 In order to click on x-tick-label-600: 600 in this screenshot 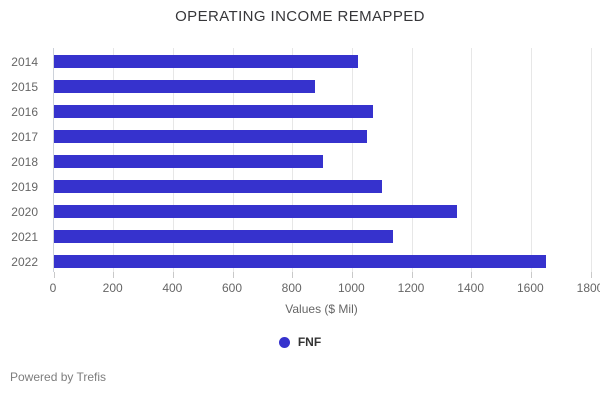, I will do `click(232, 288)`.